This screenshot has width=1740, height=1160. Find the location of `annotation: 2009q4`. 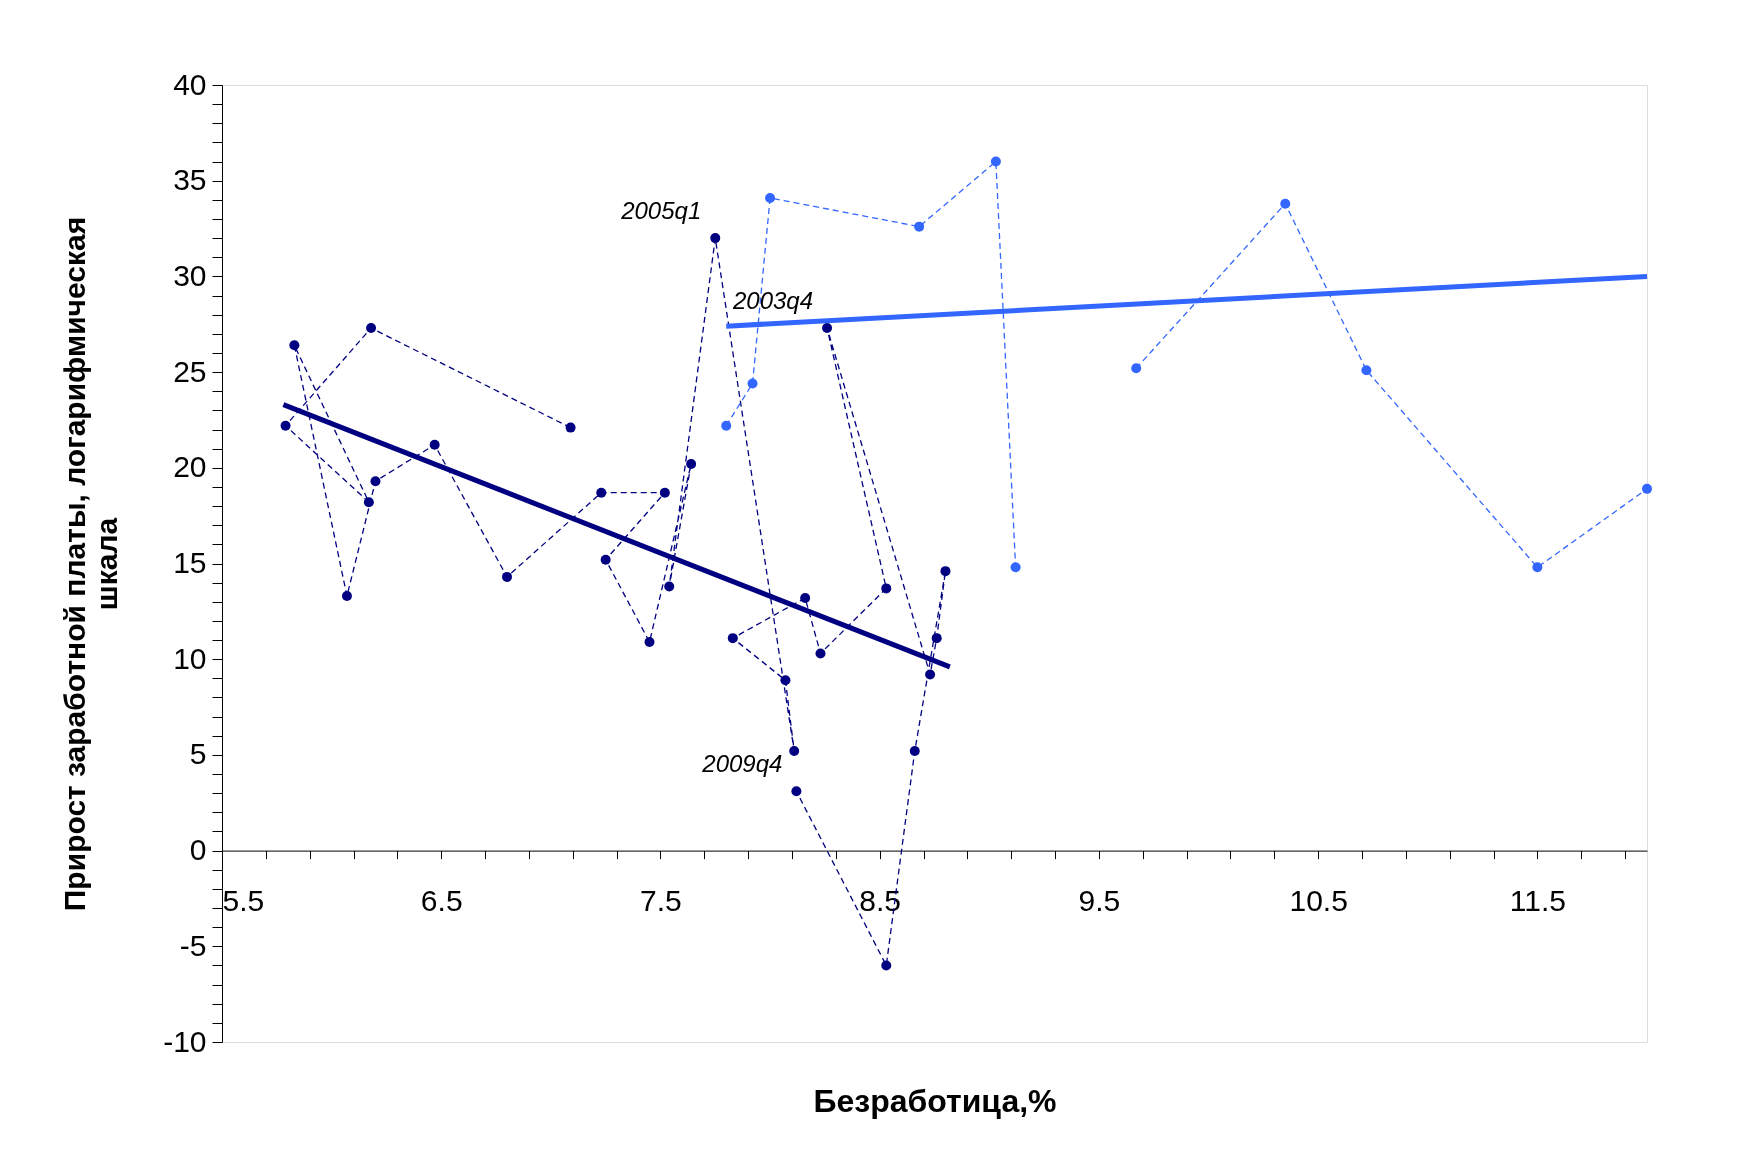

annotation: 2009q4 is located at coordinates (742, 764).